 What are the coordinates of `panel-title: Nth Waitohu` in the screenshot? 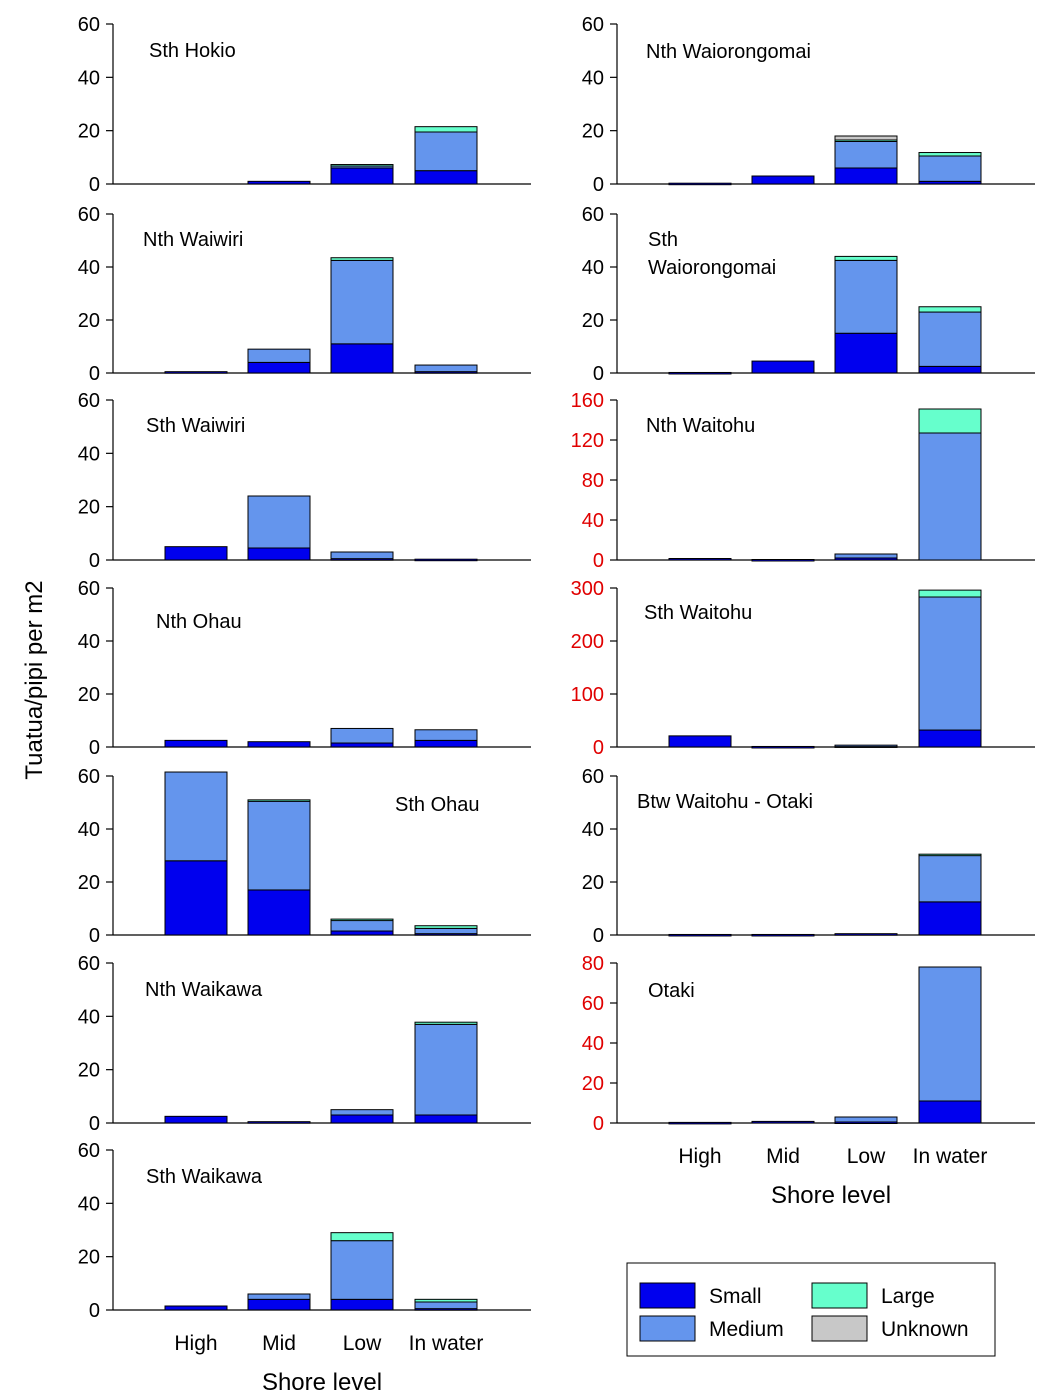 It's located at (700, 426).